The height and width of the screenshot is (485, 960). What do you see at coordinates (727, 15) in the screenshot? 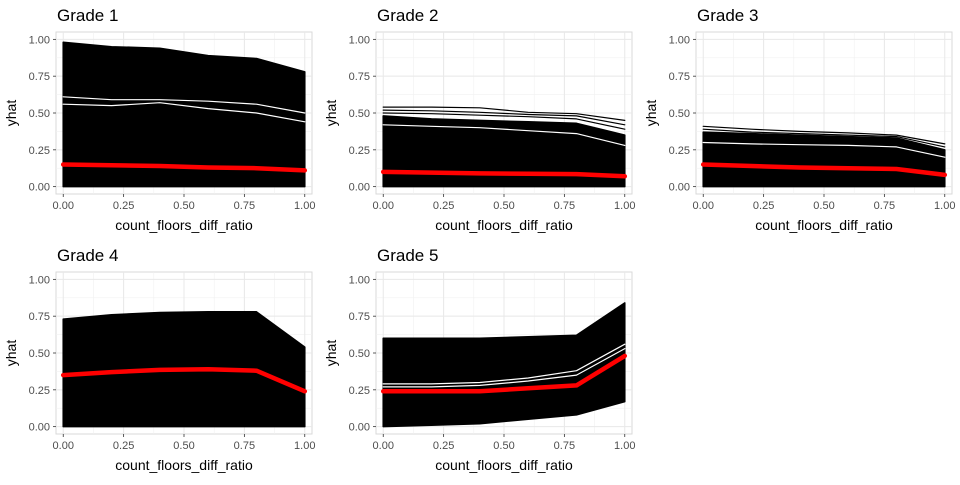
I see `panel-title: Grade 3` at bounding box center [727, 15].